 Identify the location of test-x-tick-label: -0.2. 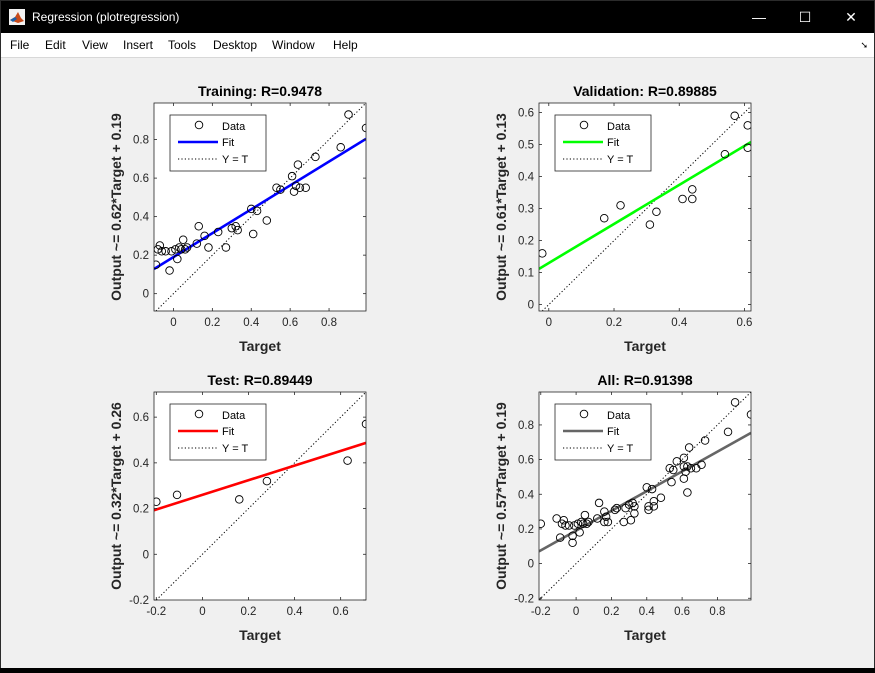
(156, 612).